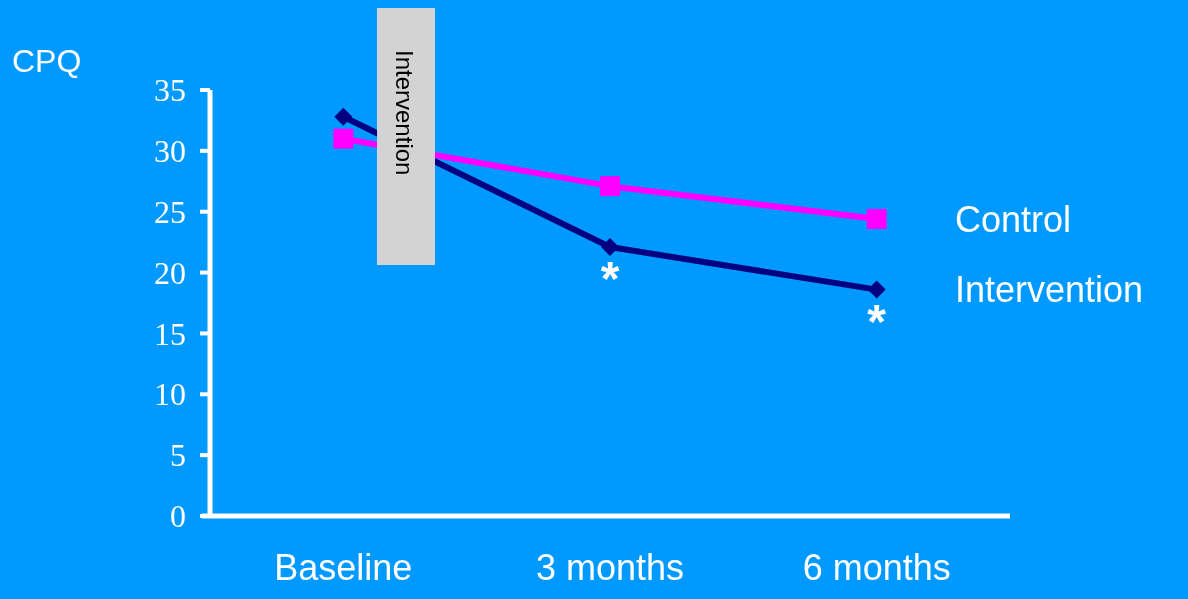 The height and width of the screenshot is (599, 1188). I want to click on y-tick-label: 0, so click(178, 516).